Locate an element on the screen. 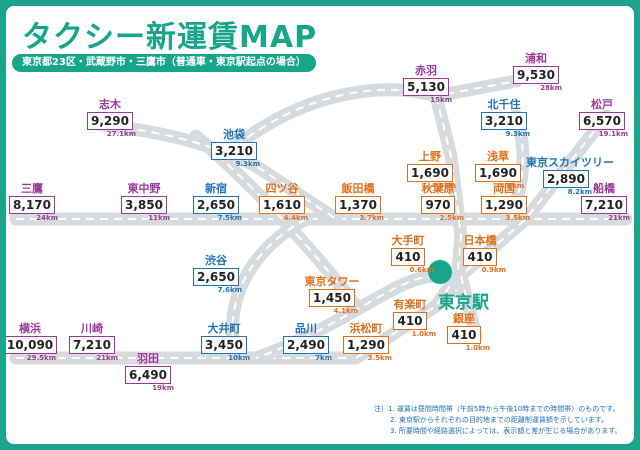 This screenshot has width=640, height=450. station-shinjuku: 新宿 2,650 7.5km is located at coordinates (216, 202).